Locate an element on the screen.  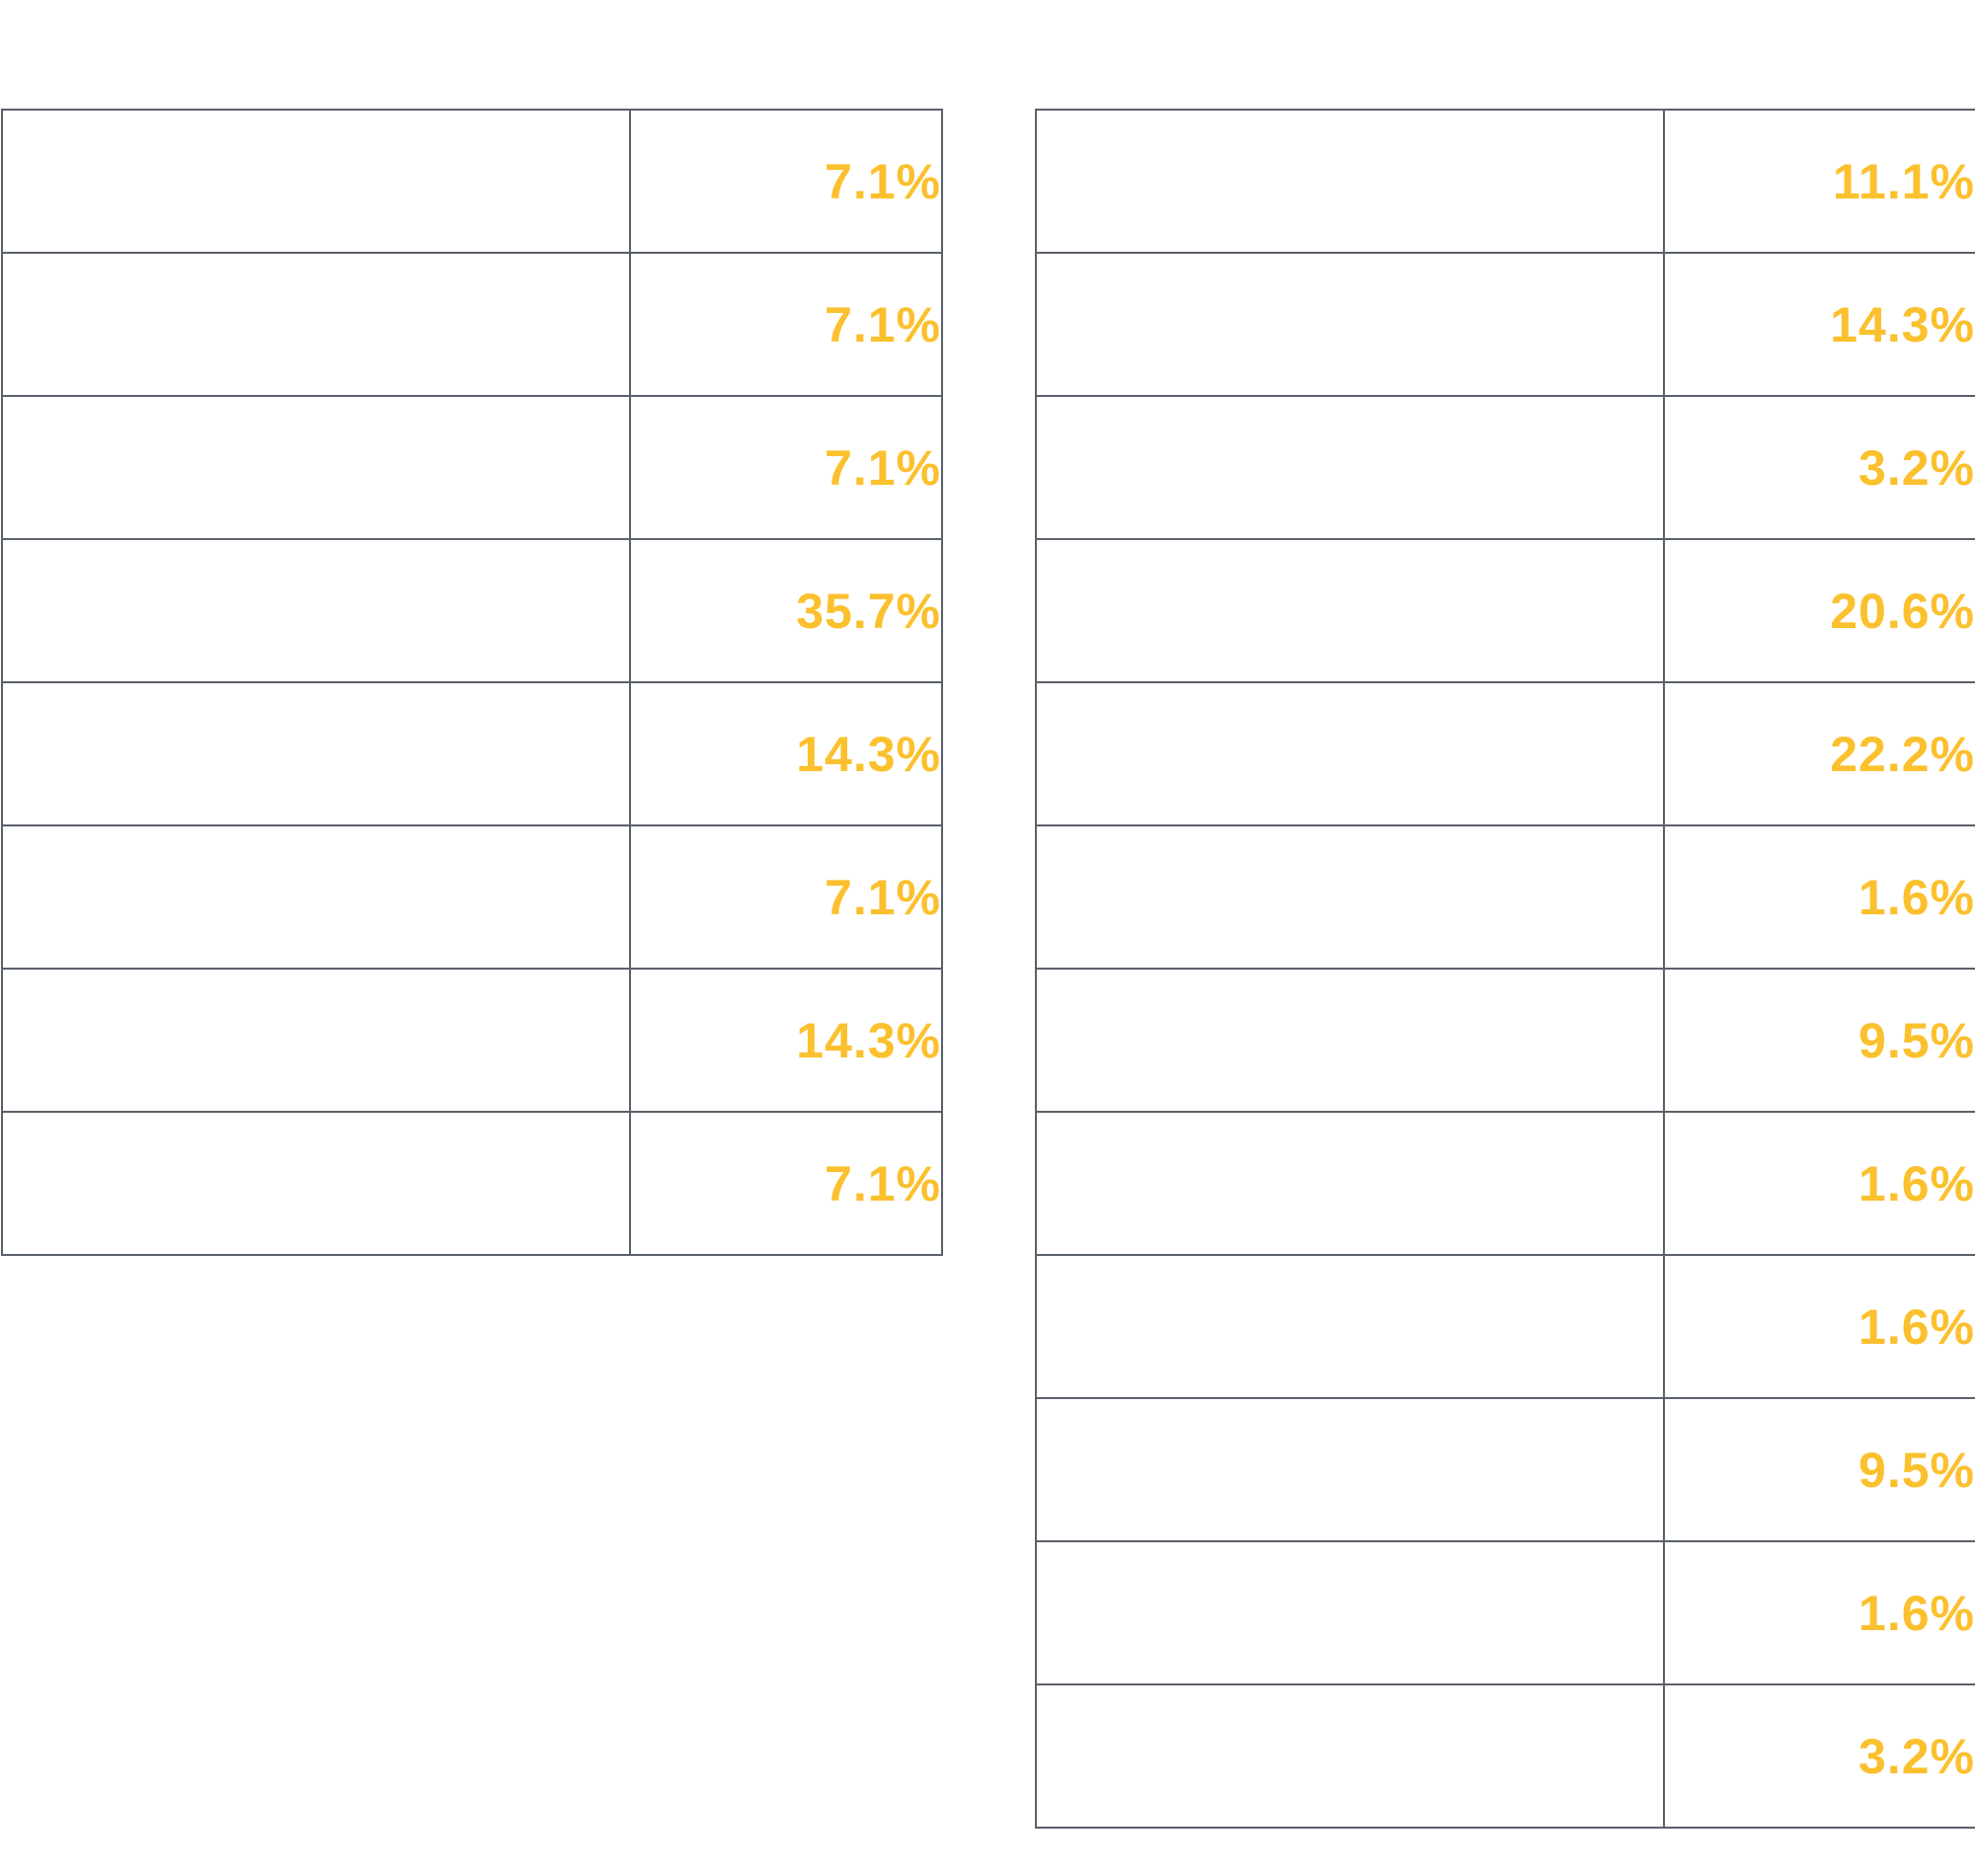
row-value-cell: 35.7% is located at coordinates (786, 610).